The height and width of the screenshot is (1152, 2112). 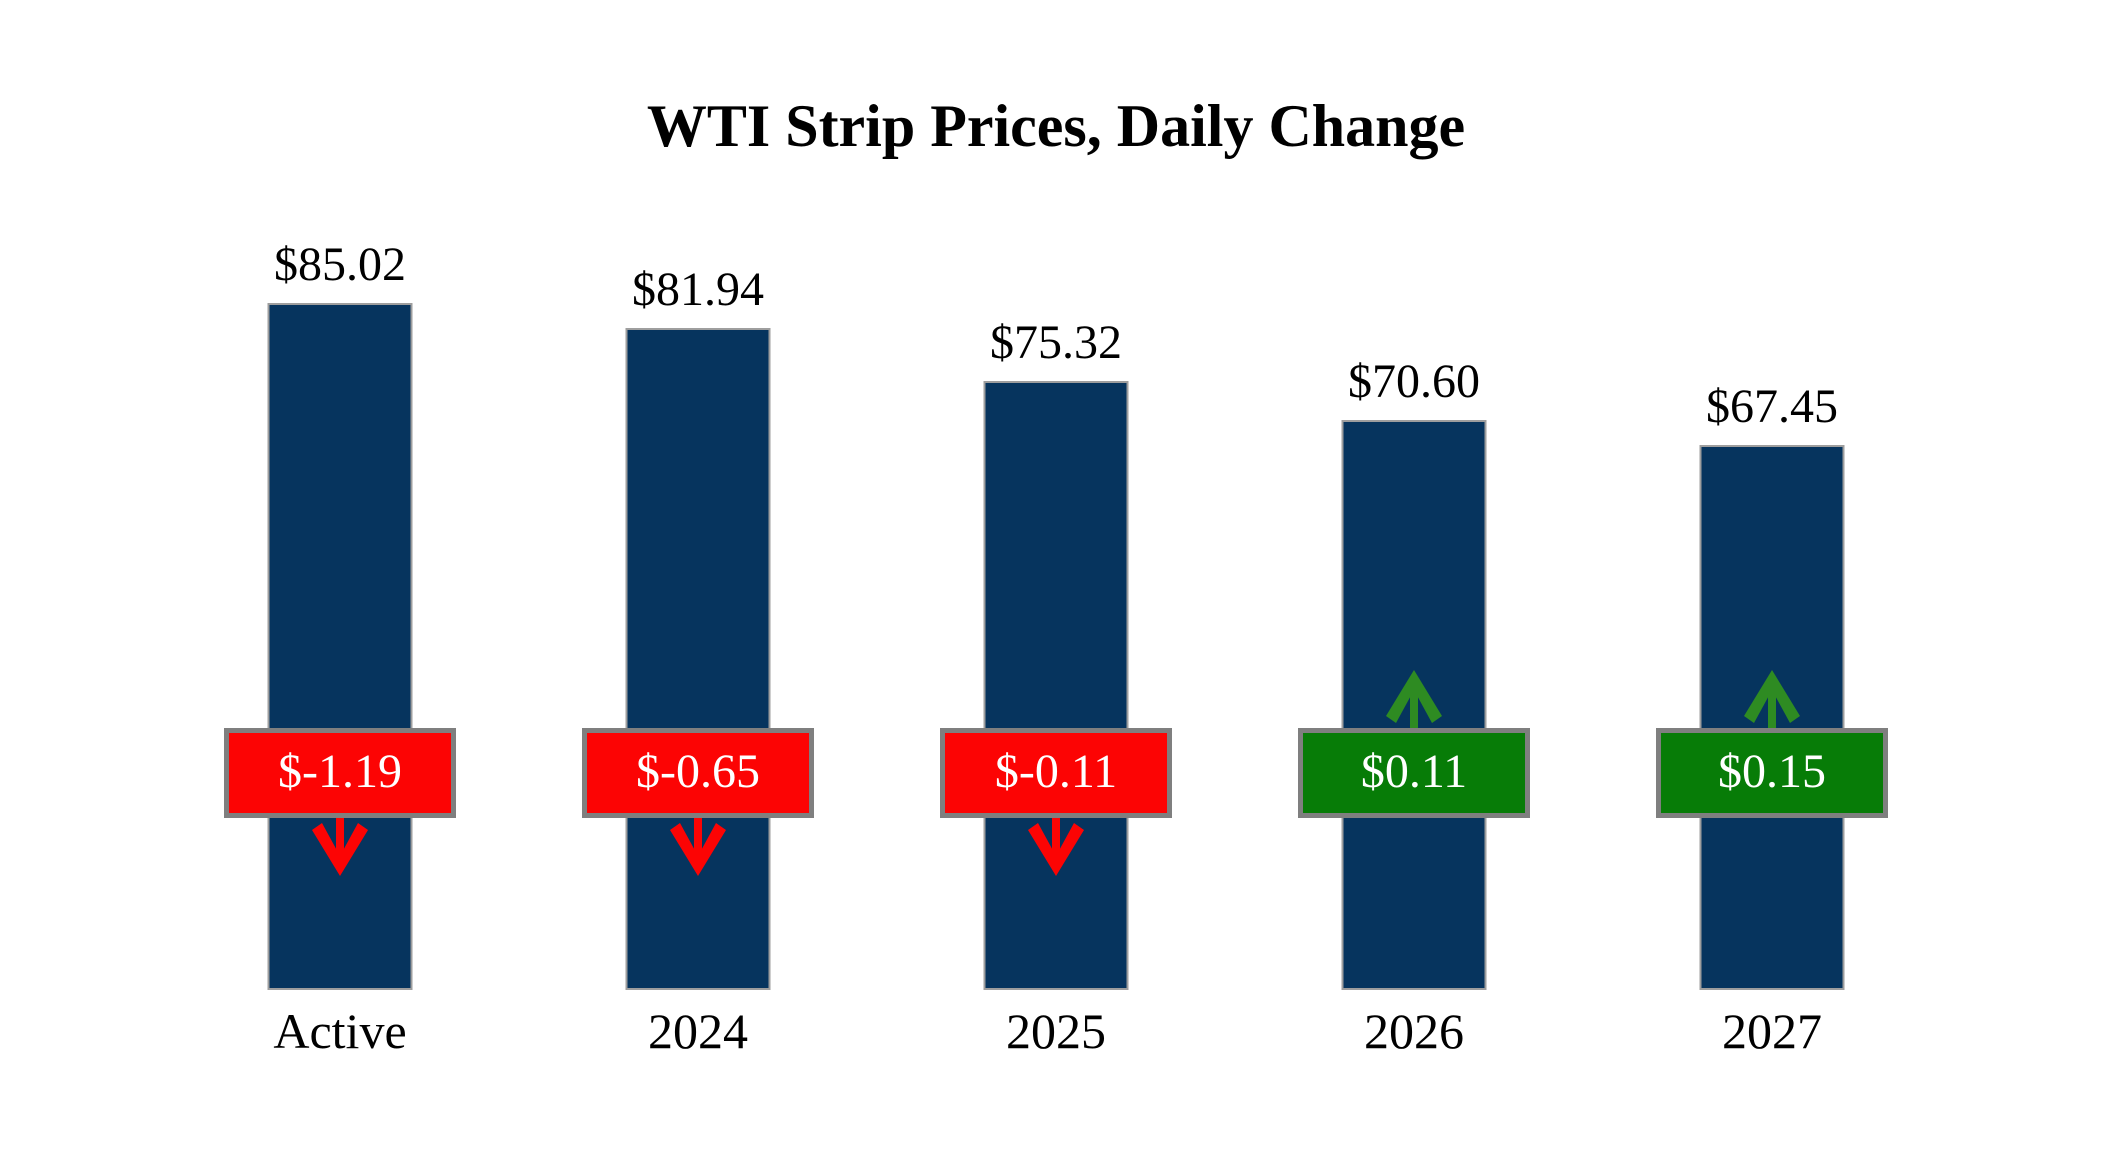 I want to click on bar-group-active: $85.02 $-1.19 Active, so click(x=340, y=576).